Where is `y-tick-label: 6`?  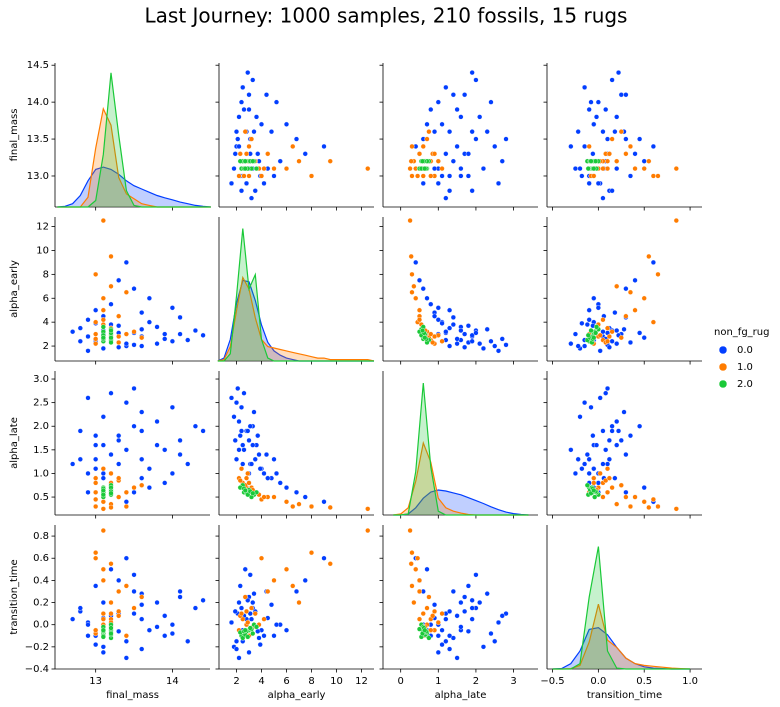
y-tick-label: 6 is located at coordinates (46, 298).